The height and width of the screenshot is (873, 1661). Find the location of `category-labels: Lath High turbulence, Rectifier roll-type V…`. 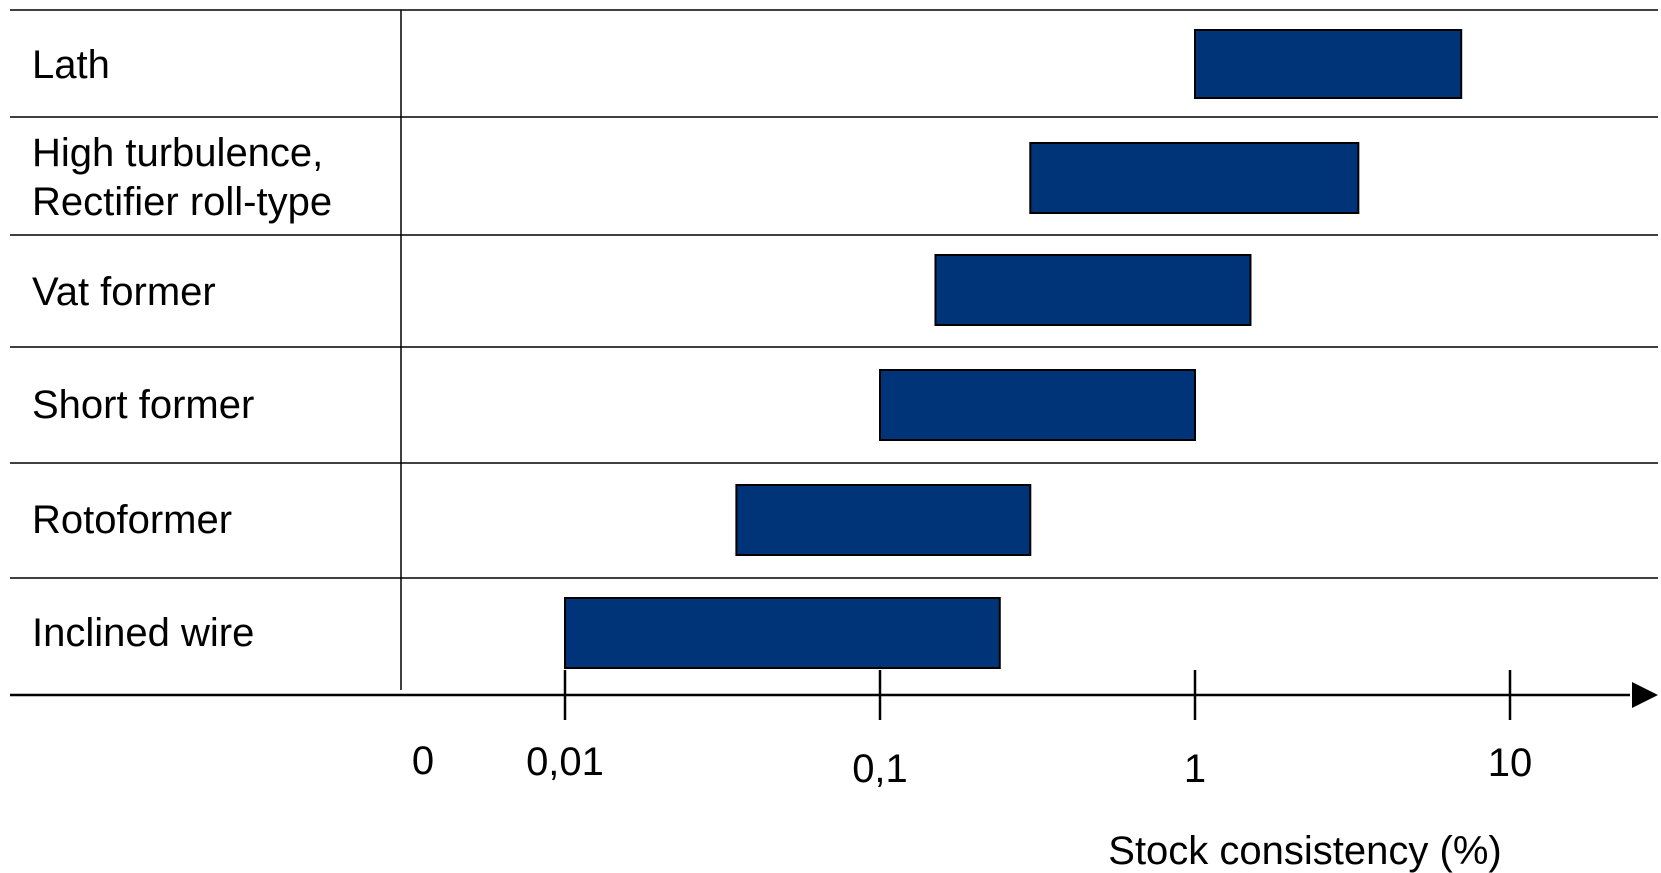

category-labels: Lath High turbulence, Rectifier roll-type V… is located at coordinates (182, 349).